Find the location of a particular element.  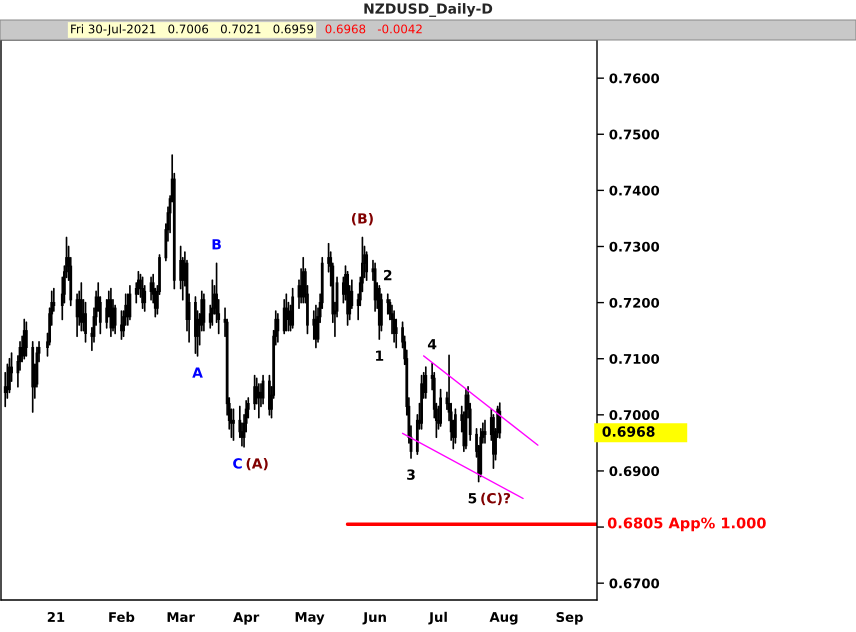

chart-title: NZDUSD_Daily-D is located at coordinates (428, 10).